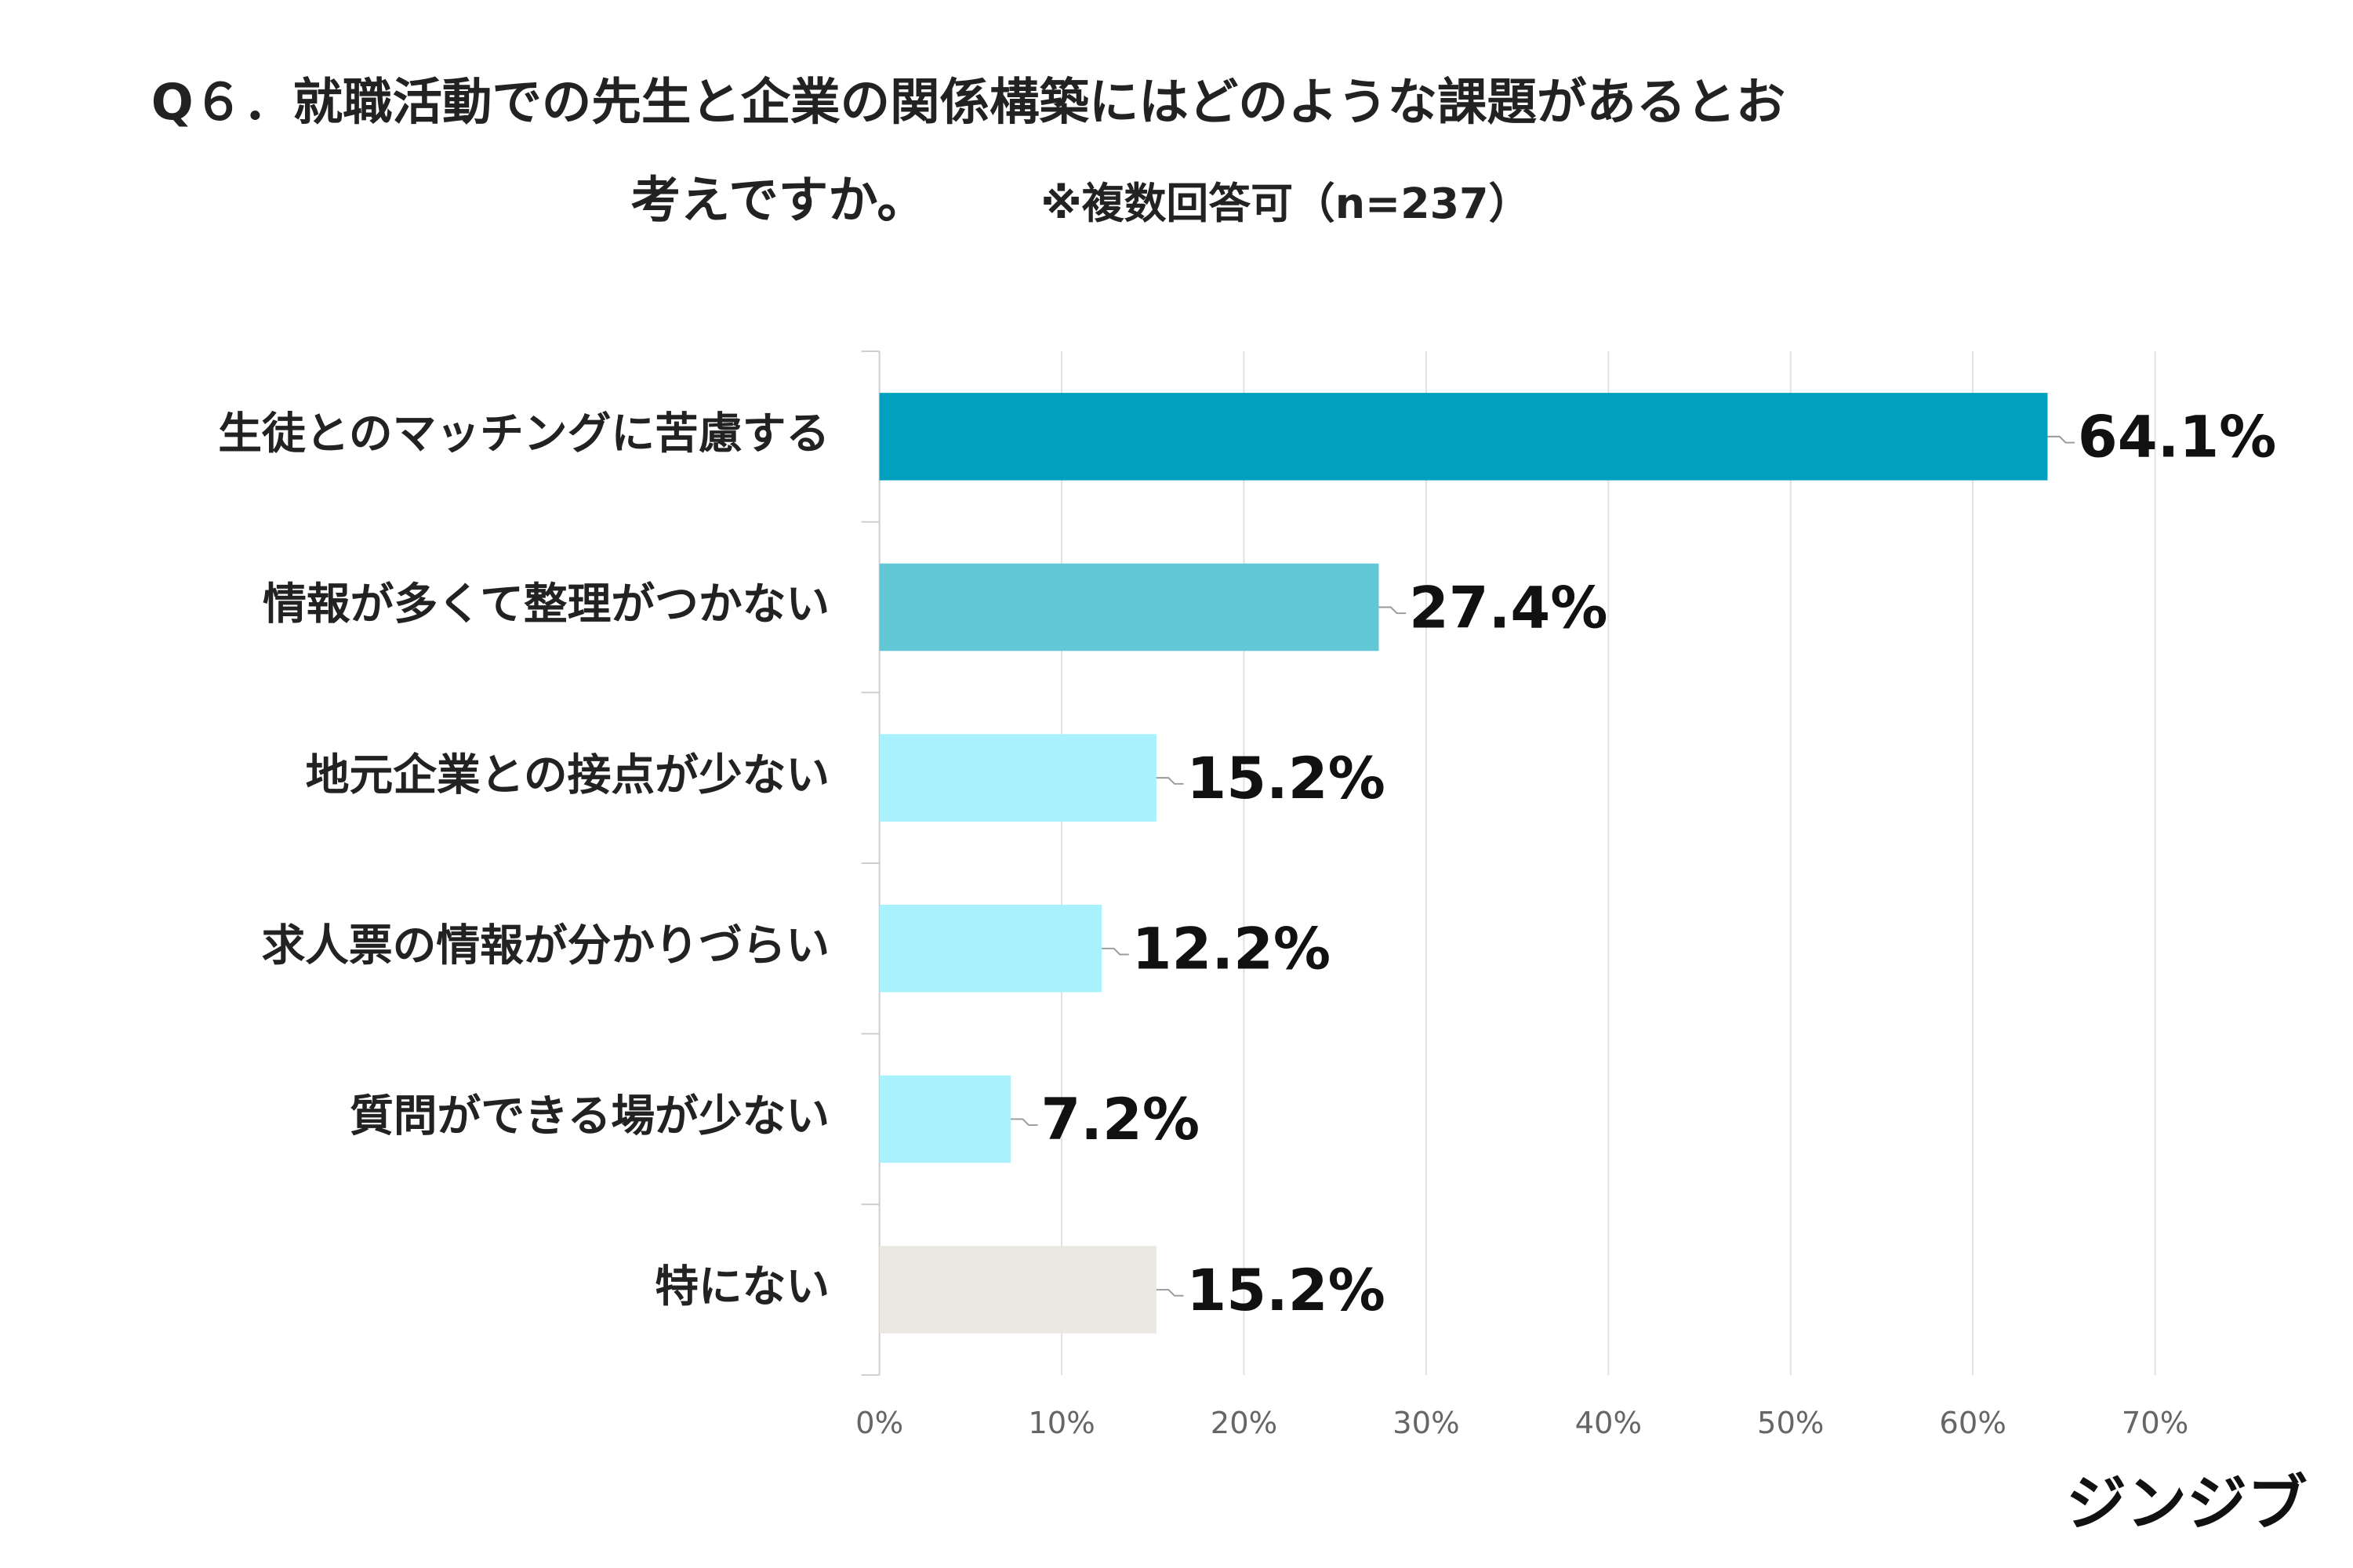 This screenshot has width=2353, height=1568. What do you see at coordinates (2155, 1423) in the screenshot?
I see `x-tick-label: 70%` at bounding box center [2155, 1423].